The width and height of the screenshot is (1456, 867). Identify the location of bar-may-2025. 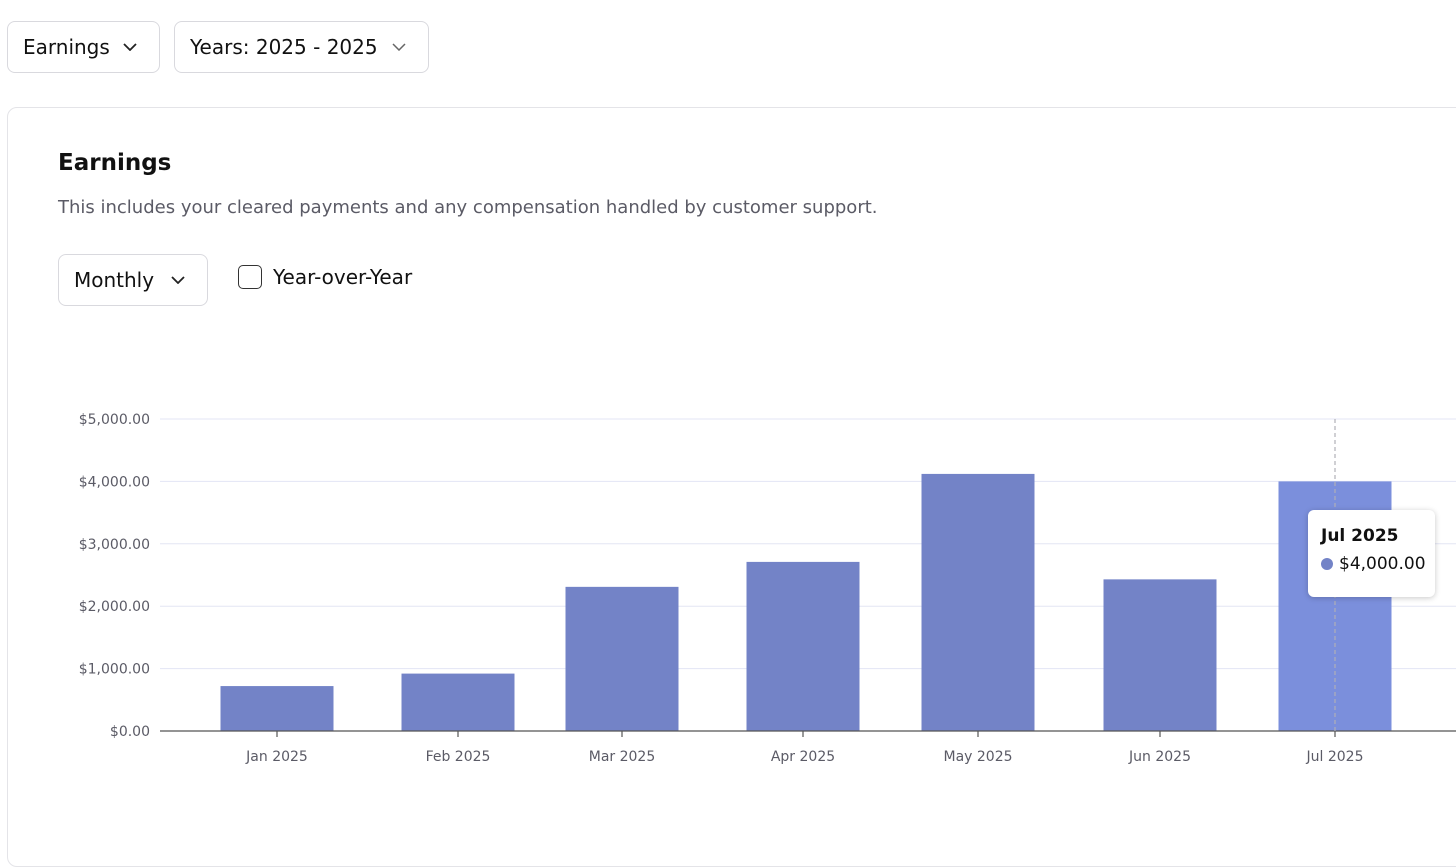
(978, 602).